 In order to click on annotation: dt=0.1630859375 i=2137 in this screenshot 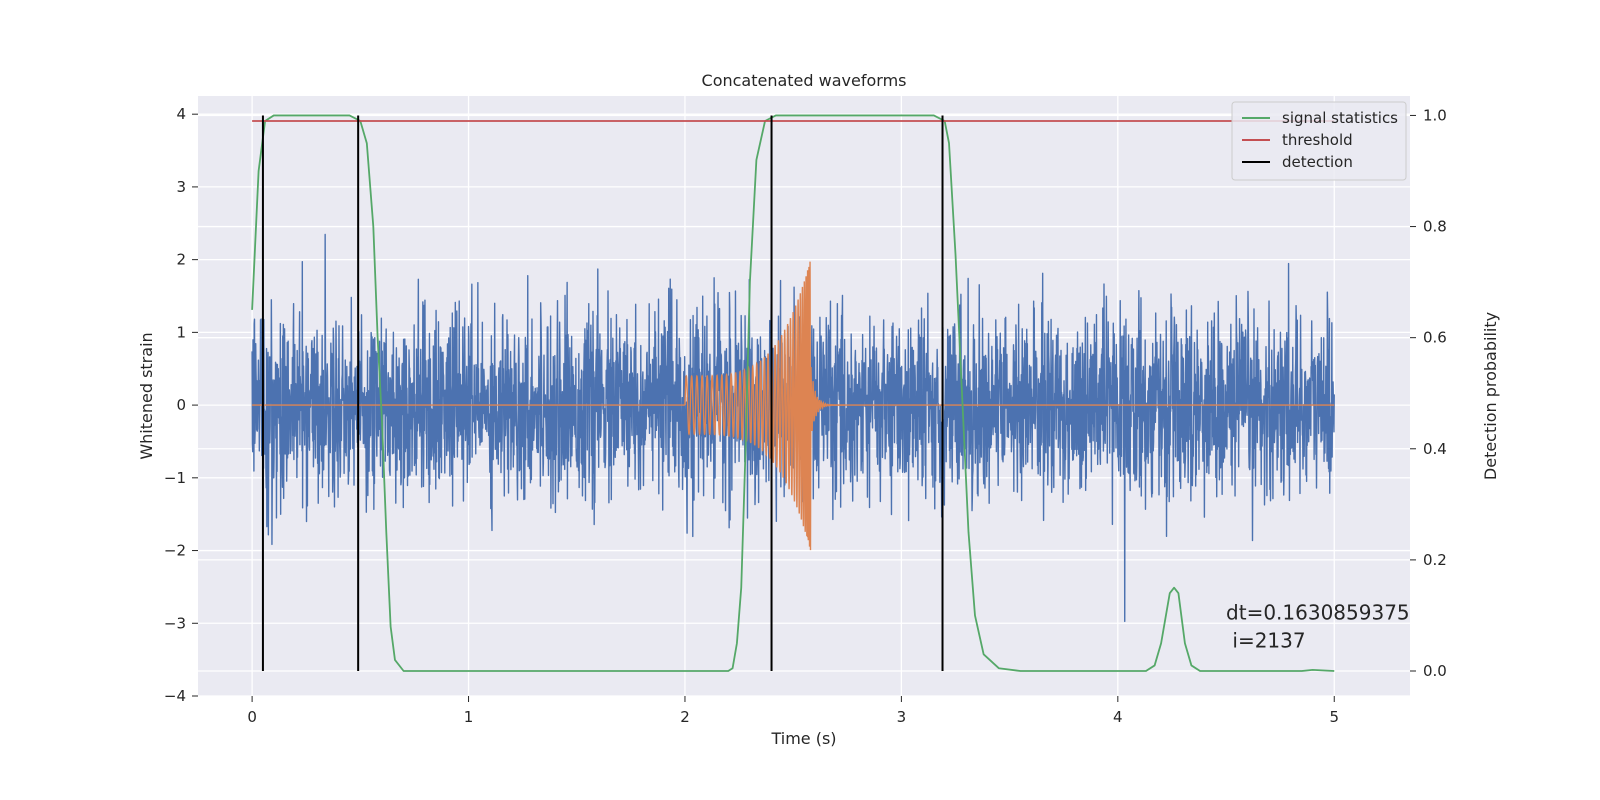, I will do `click(1318, 627)`.